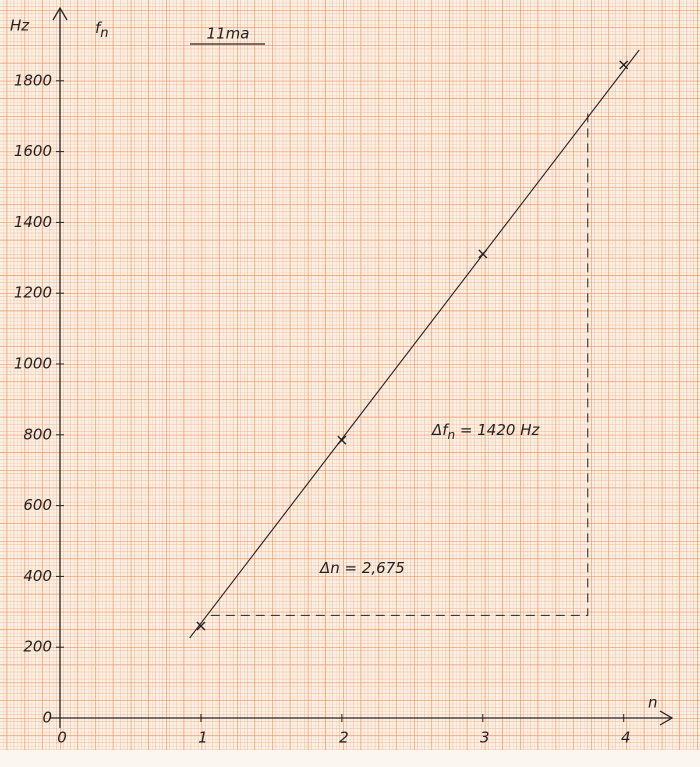 The image size is (700, 767). What do you see at coordinates (104, 33) in the screenshot?
I see `y-label-subscript: n` at bounding box center [104, 33].